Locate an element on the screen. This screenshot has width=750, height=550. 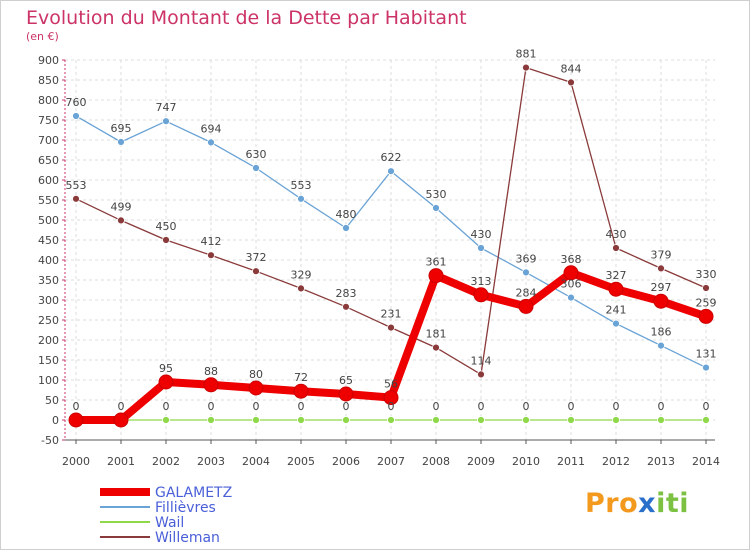
x-tick-label: 2010 is located at coordinates (526, 461).